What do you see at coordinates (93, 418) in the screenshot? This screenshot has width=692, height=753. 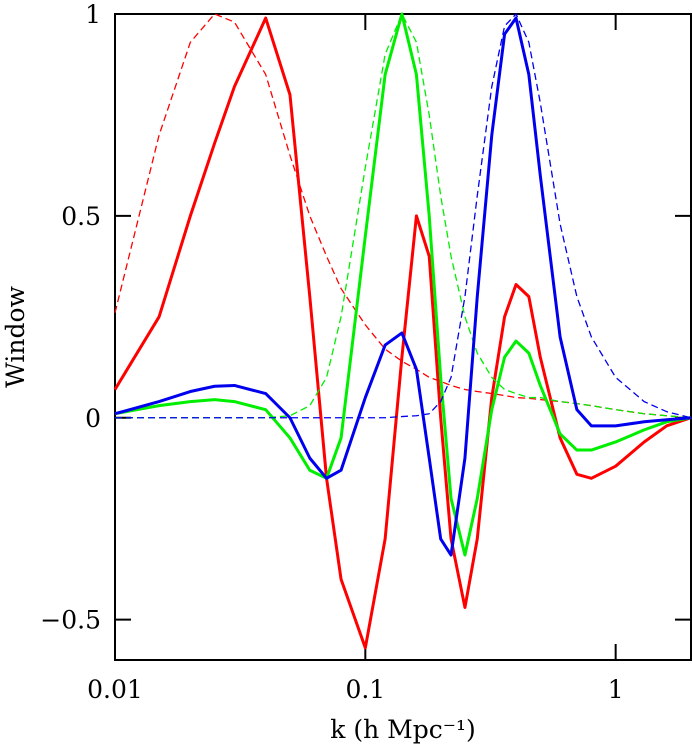 I see `y-tick-label: 0` at bounding box center [93, 418].